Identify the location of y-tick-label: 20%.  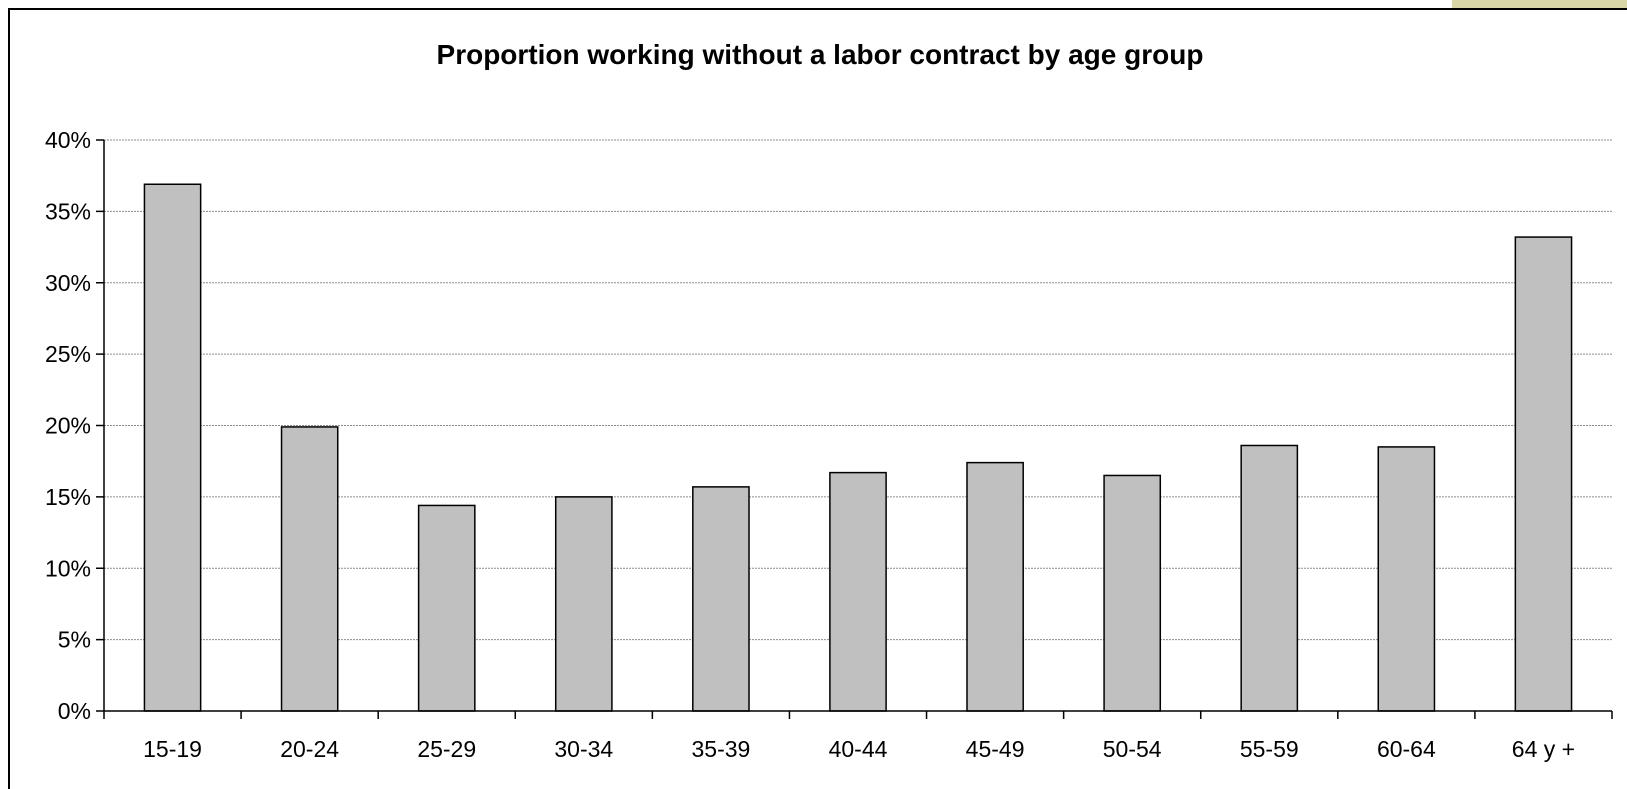
(68, 426).